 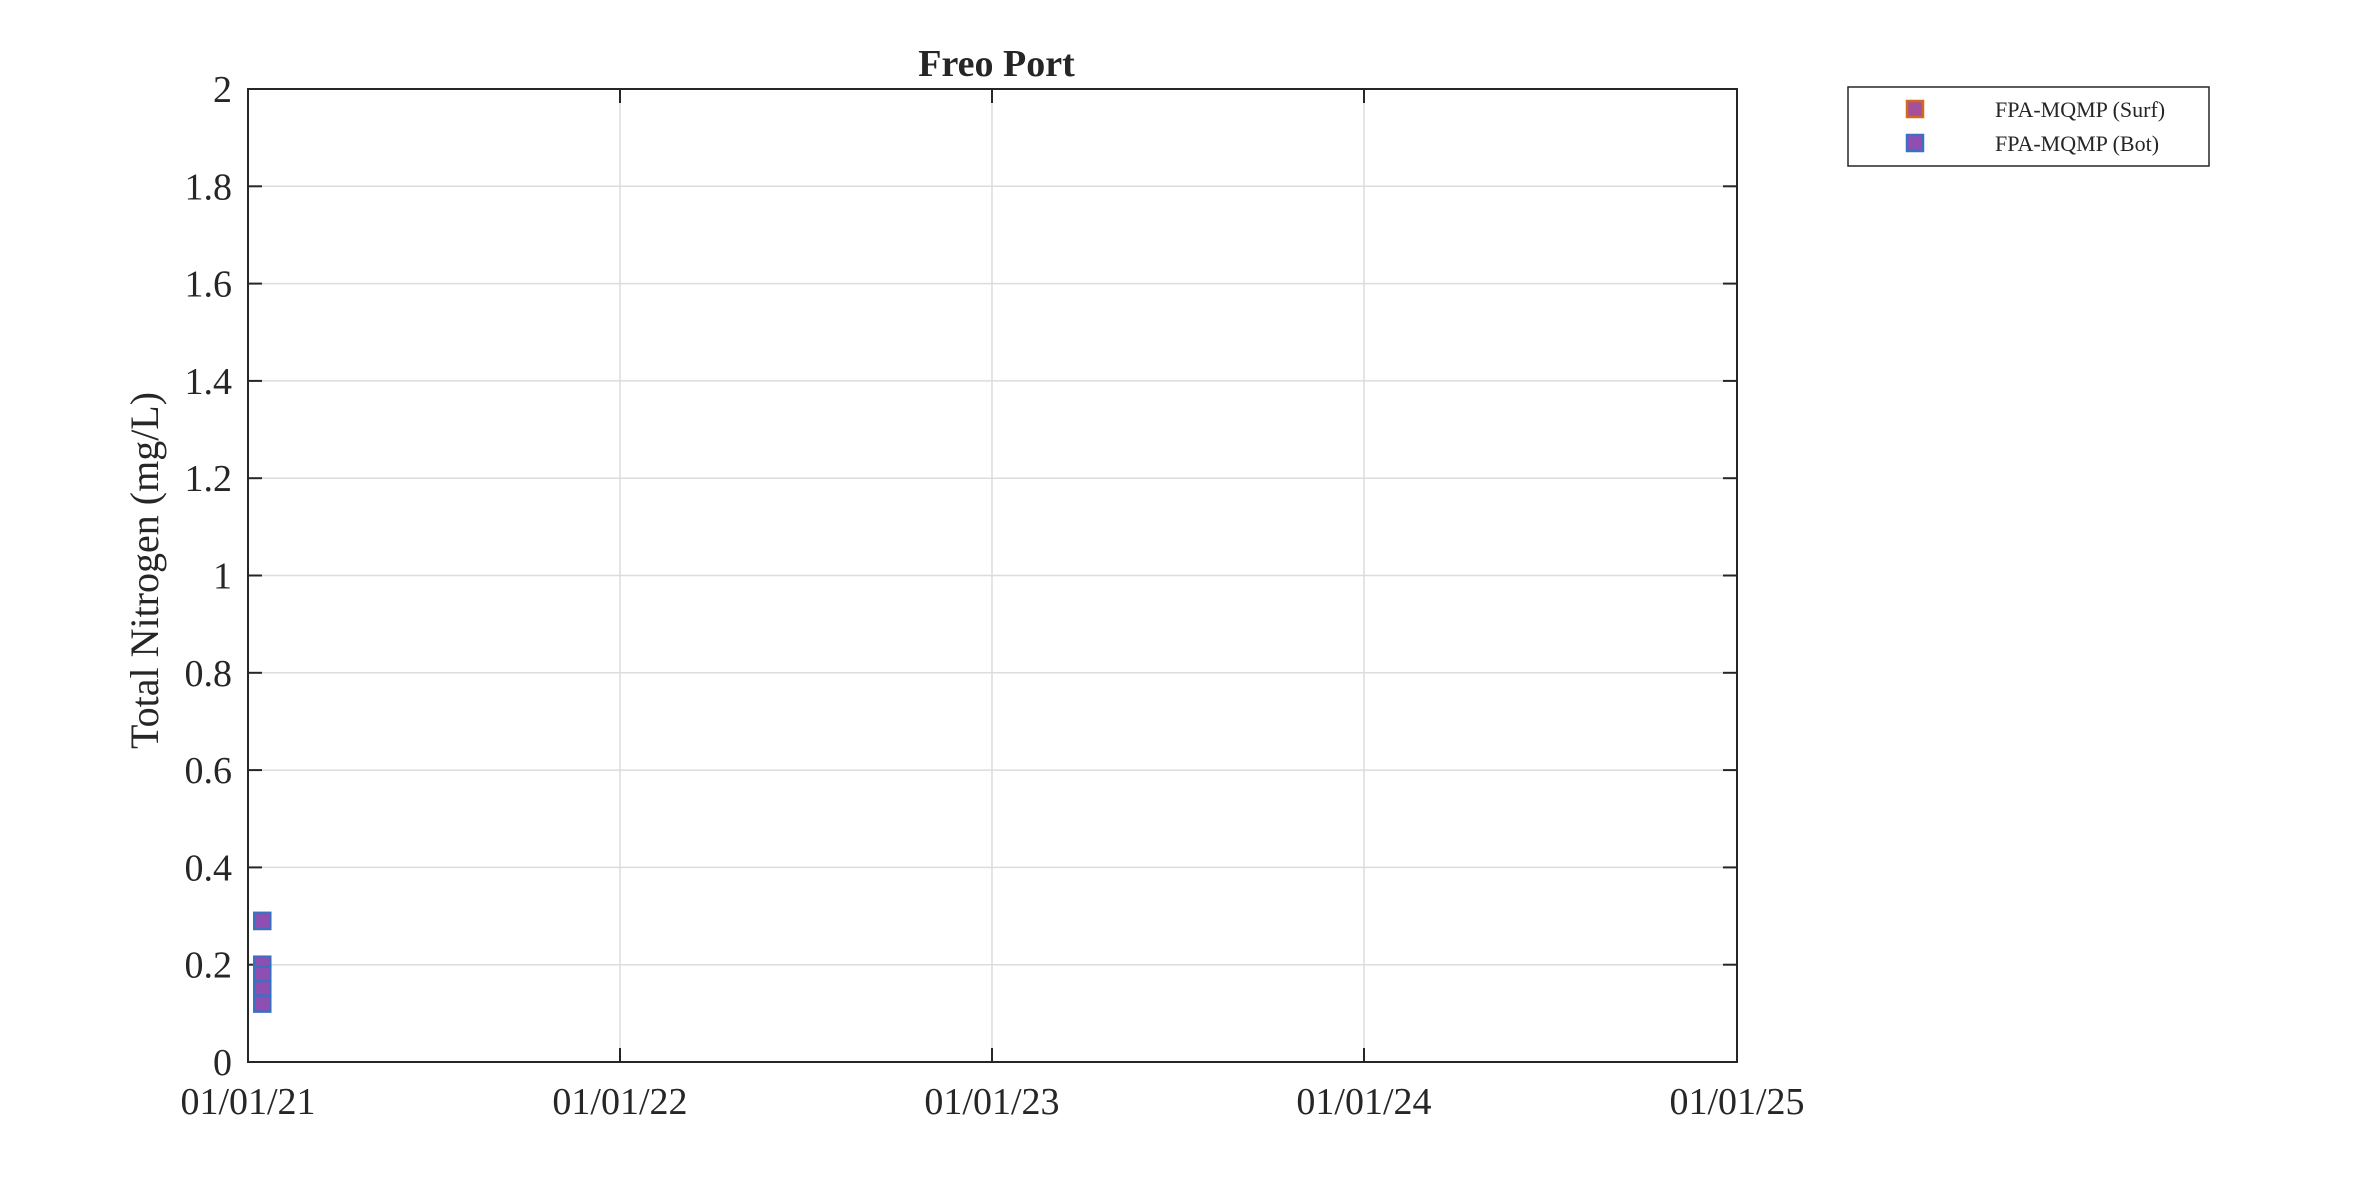 I want to click on x-tick-label: 01/01/22, so click(x=619, y=1102).